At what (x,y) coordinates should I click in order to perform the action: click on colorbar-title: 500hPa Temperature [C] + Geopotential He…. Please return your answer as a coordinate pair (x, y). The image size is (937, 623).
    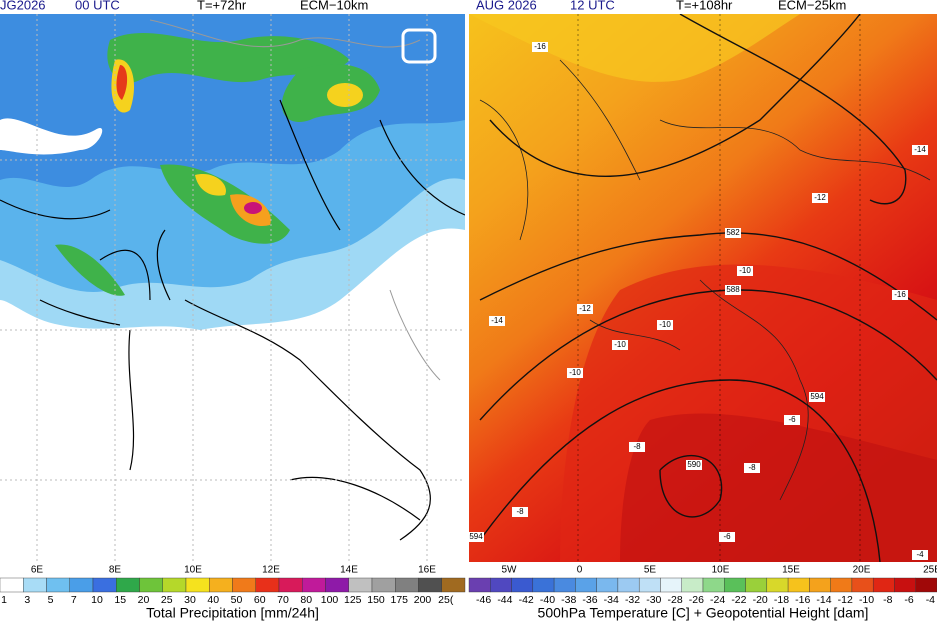
    Looking at the image, I should click on (703, 613).